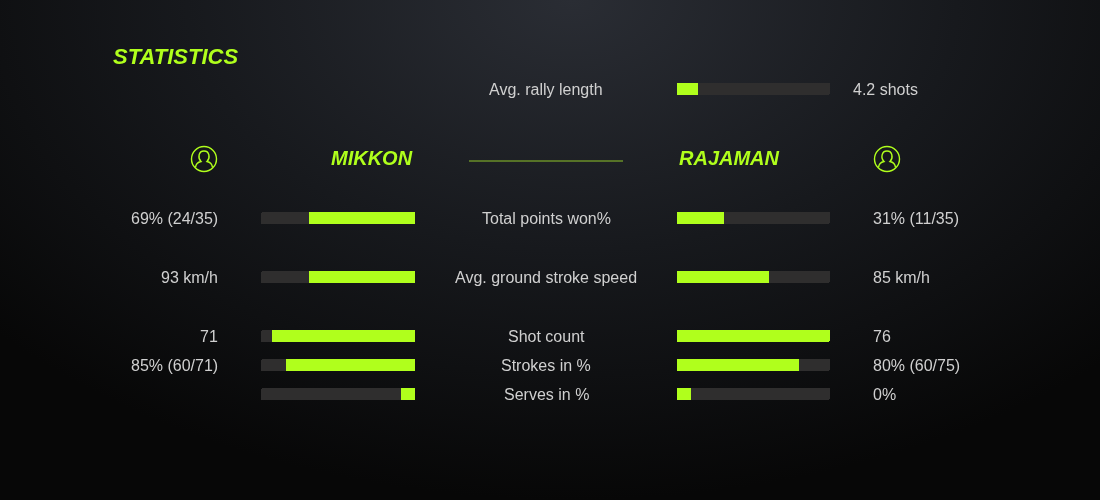  Describe the element at coordinates (372, 158) in the screenshot. I see `text: MIKKON` at that location.